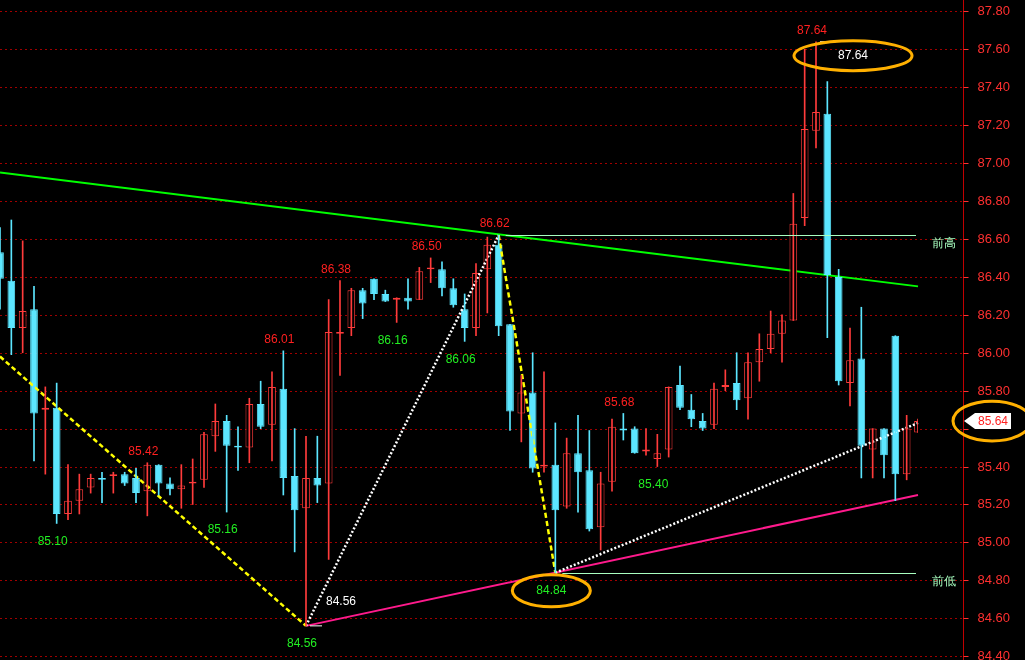 This screenshot has width=1025, height=660. I want to click on y-tick-label: 84.40, so click(994, 654).